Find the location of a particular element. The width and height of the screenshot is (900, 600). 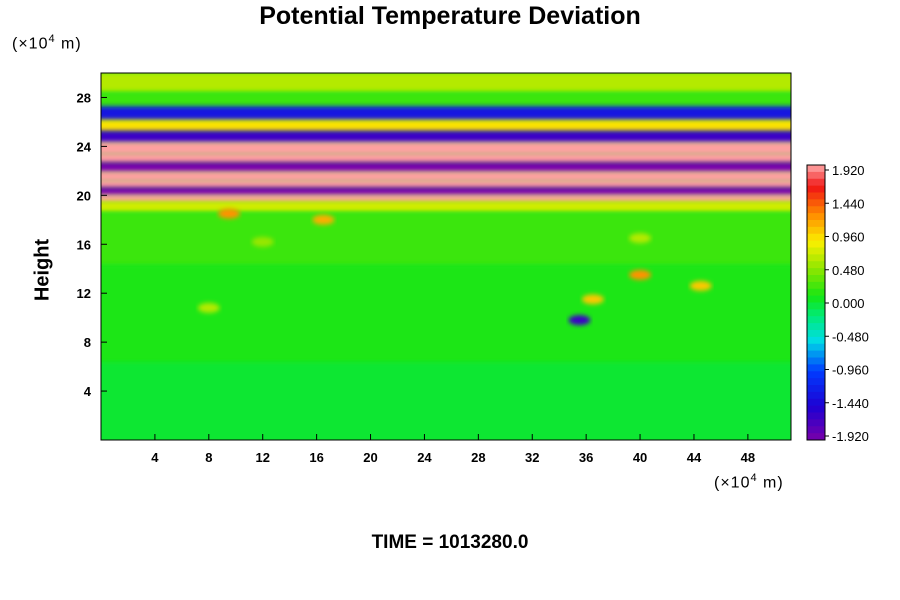

x-tick-label: 48 is located at coordinates (748, 457).